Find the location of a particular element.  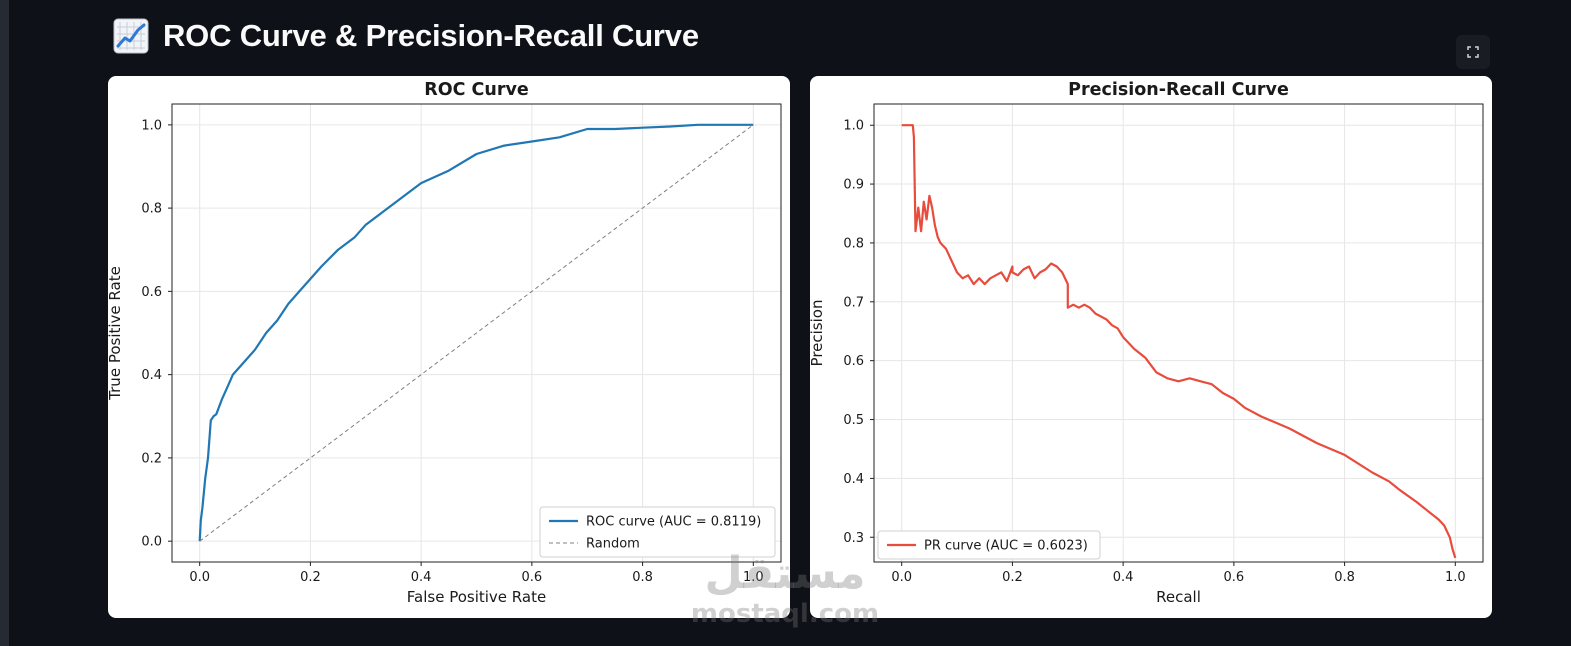

y-axis-label: Precision is located at coordinates (818, 333).